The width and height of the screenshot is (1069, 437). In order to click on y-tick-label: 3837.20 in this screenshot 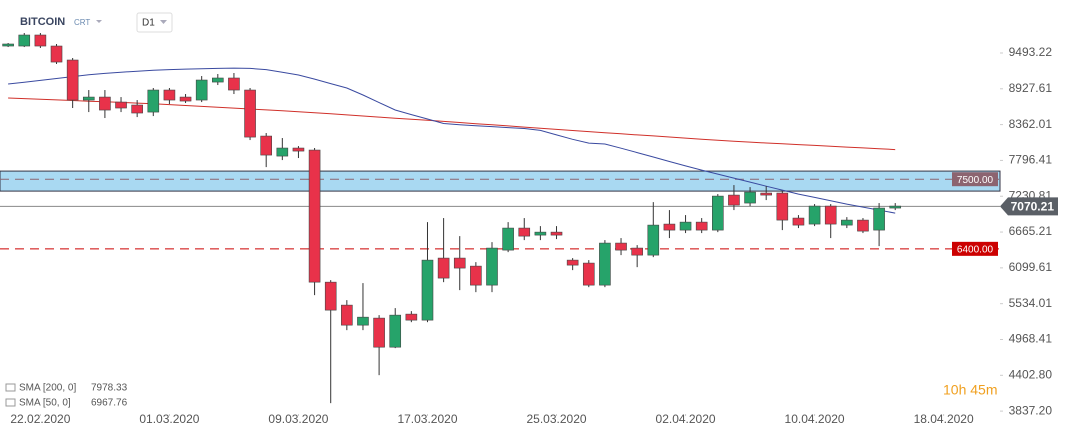, I will do `click(1031, 410)`.